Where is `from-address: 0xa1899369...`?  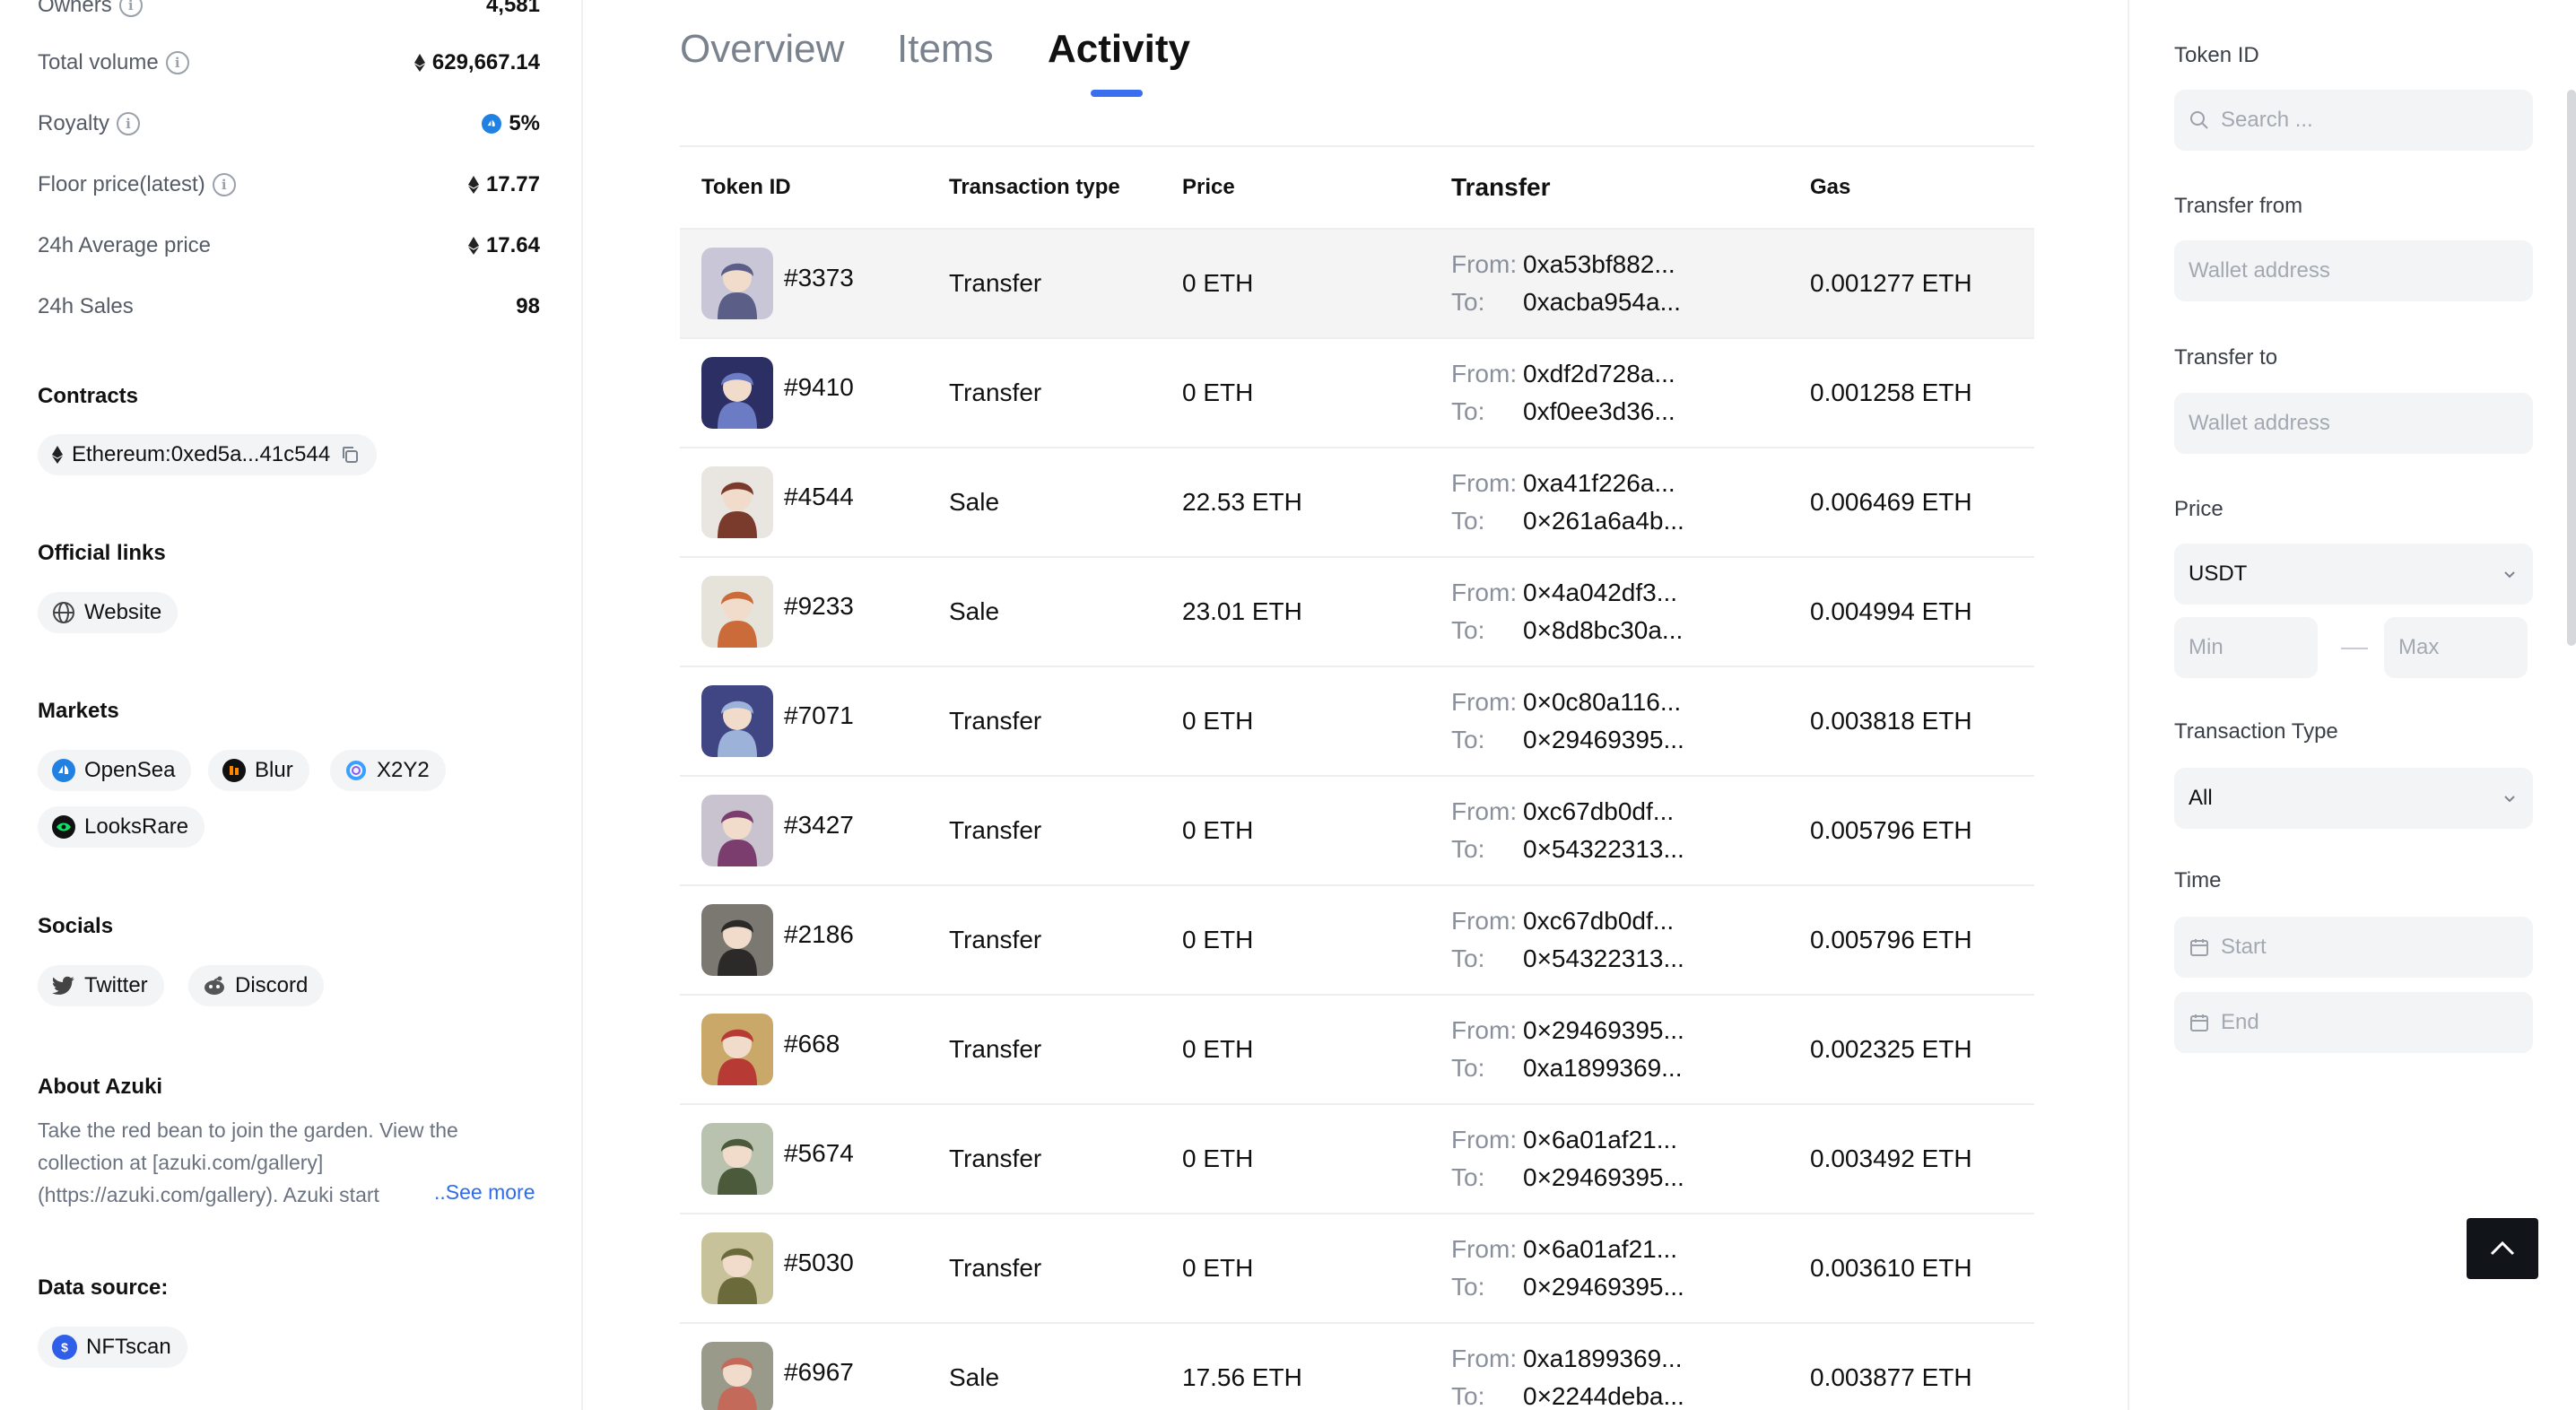 from-address: 0xa1899369... is located at coordinates (1603, 1358).